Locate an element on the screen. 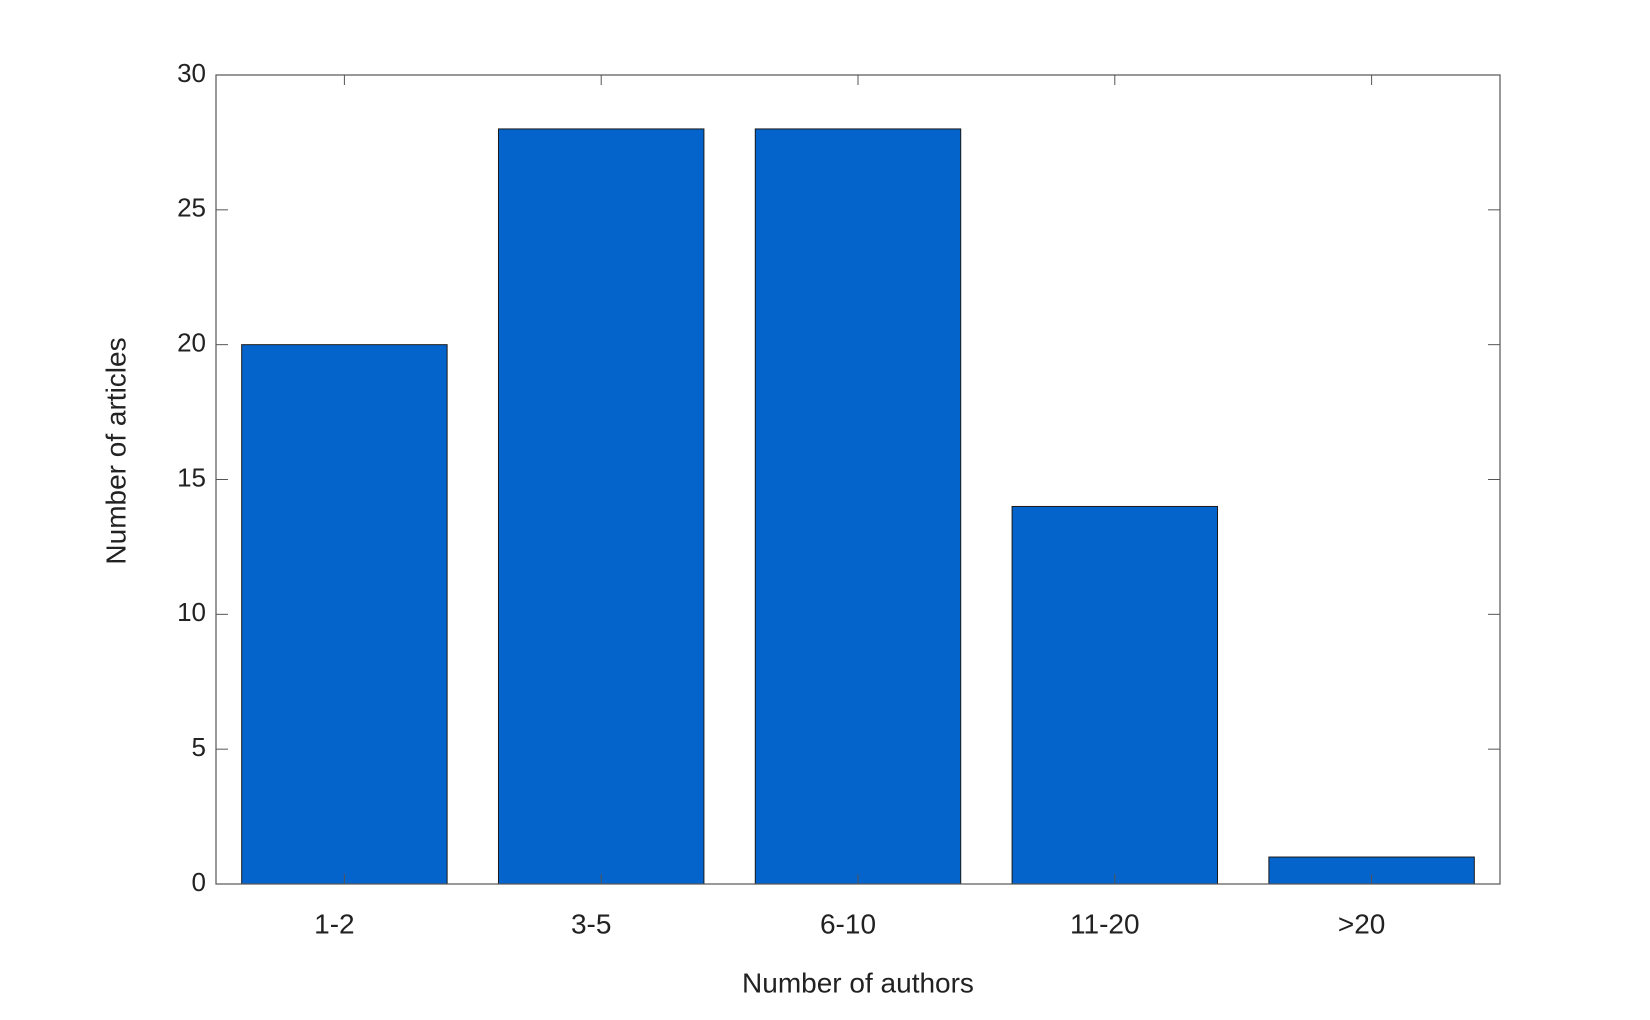 This screenshot has height=1020, width=1650. y-tick-label: 10 is located at coordinates (191, 612).